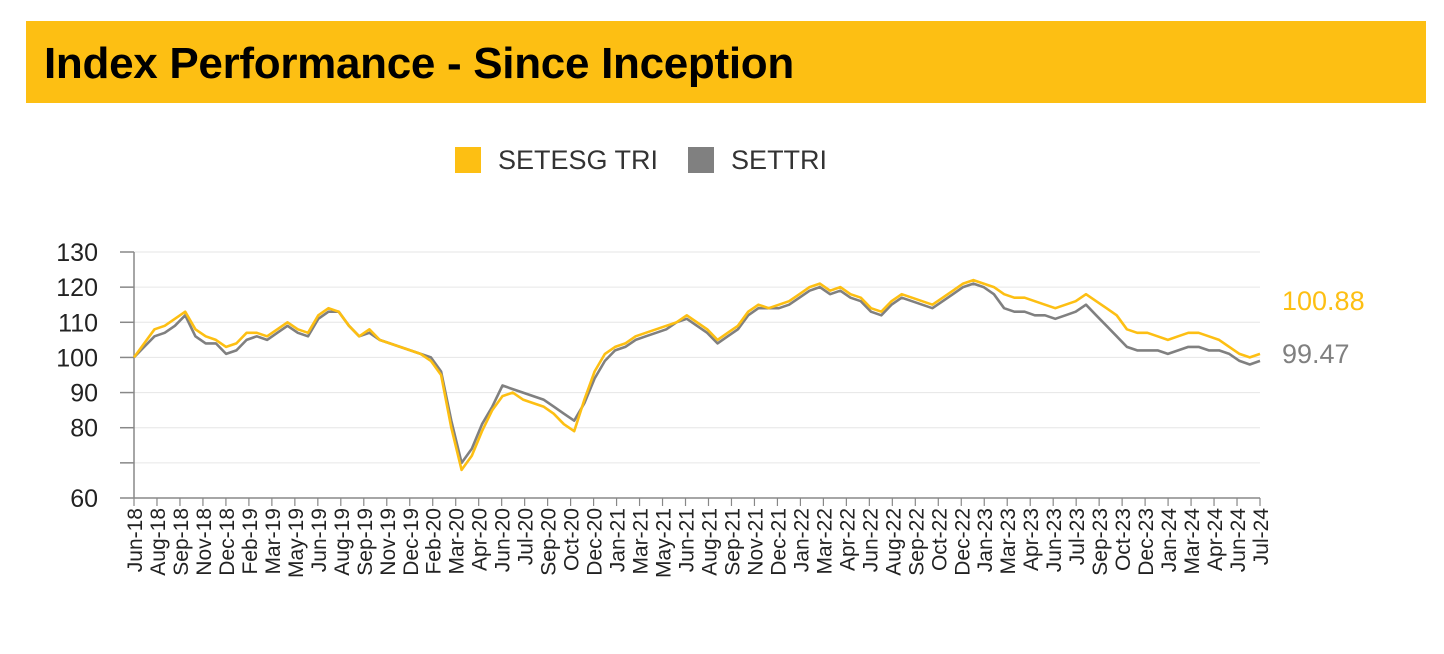  I want to click on x-tick-label: May-21, so click(664, 543).